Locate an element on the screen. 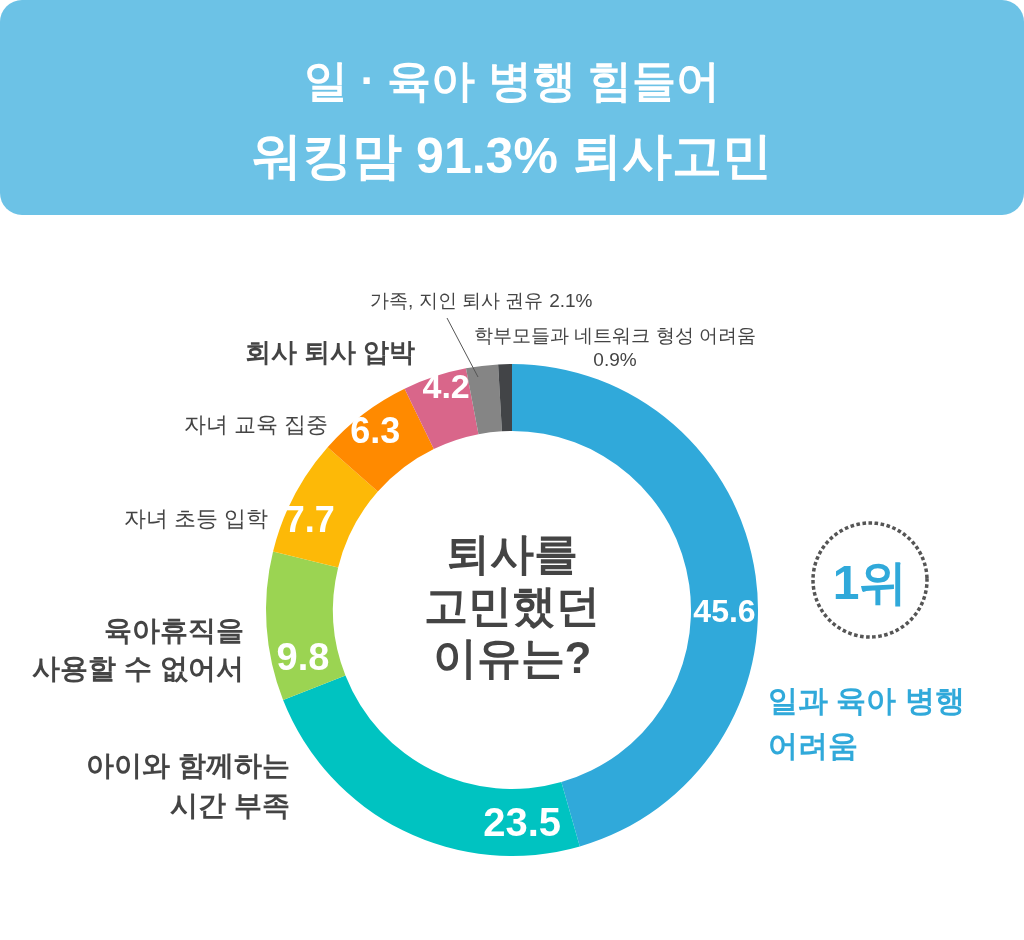 This screenshot has width=1024, height=940. value-label: 4.2 is located at coordinates (446, 385).